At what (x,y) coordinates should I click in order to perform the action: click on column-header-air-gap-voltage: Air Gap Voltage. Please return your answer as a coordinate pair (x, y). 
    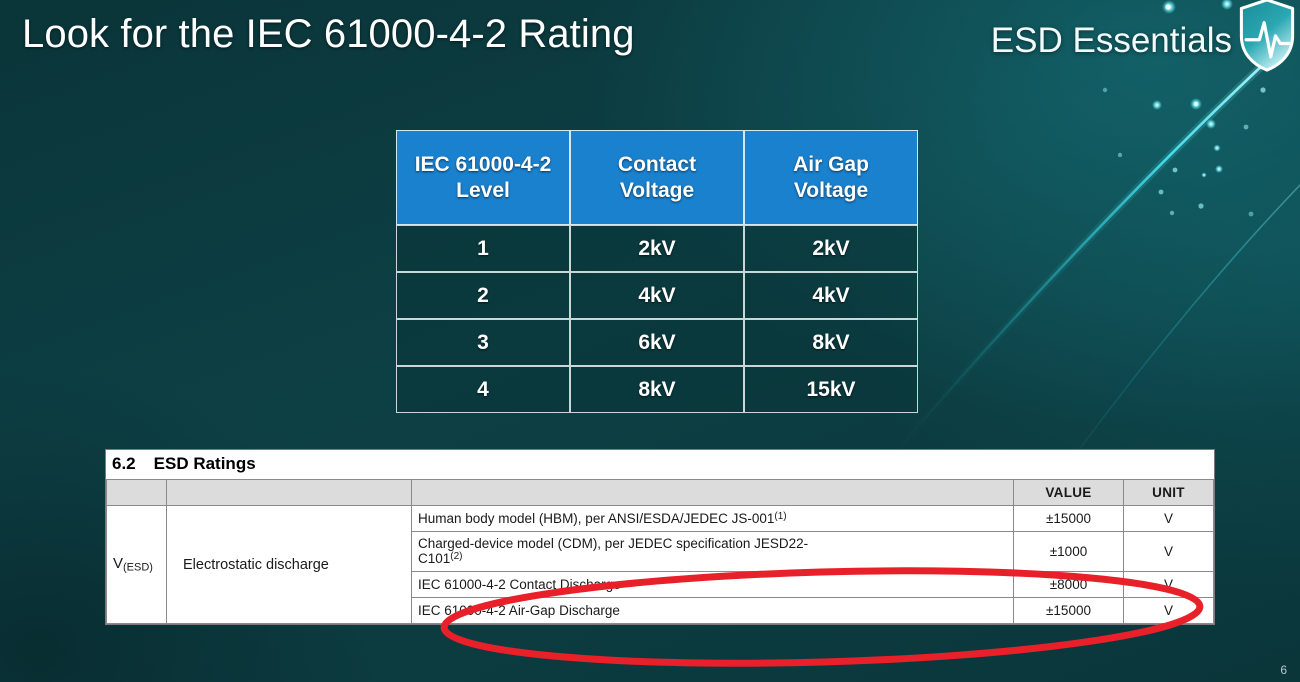
    Looking at the image, I should click on (831, 177).